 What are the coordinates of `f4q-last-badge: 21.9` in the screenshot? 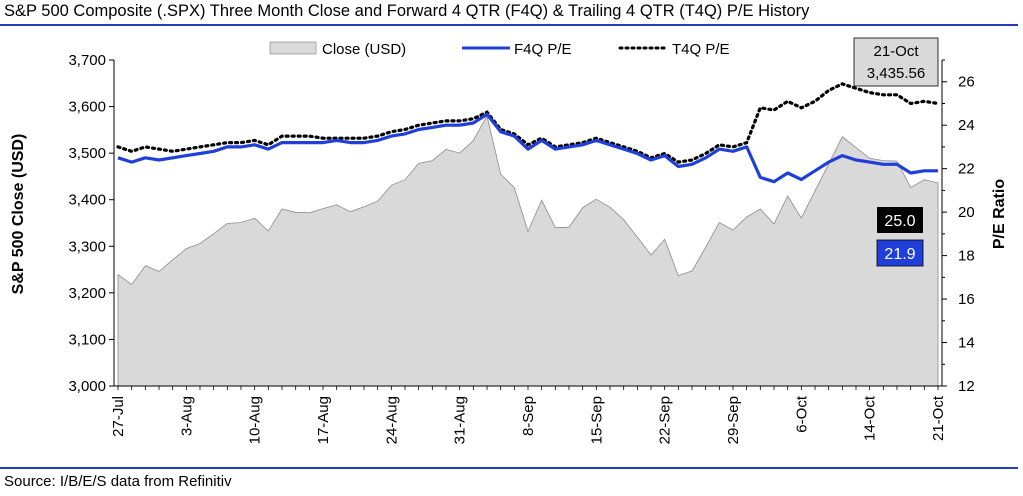 It's located at (900, 253).